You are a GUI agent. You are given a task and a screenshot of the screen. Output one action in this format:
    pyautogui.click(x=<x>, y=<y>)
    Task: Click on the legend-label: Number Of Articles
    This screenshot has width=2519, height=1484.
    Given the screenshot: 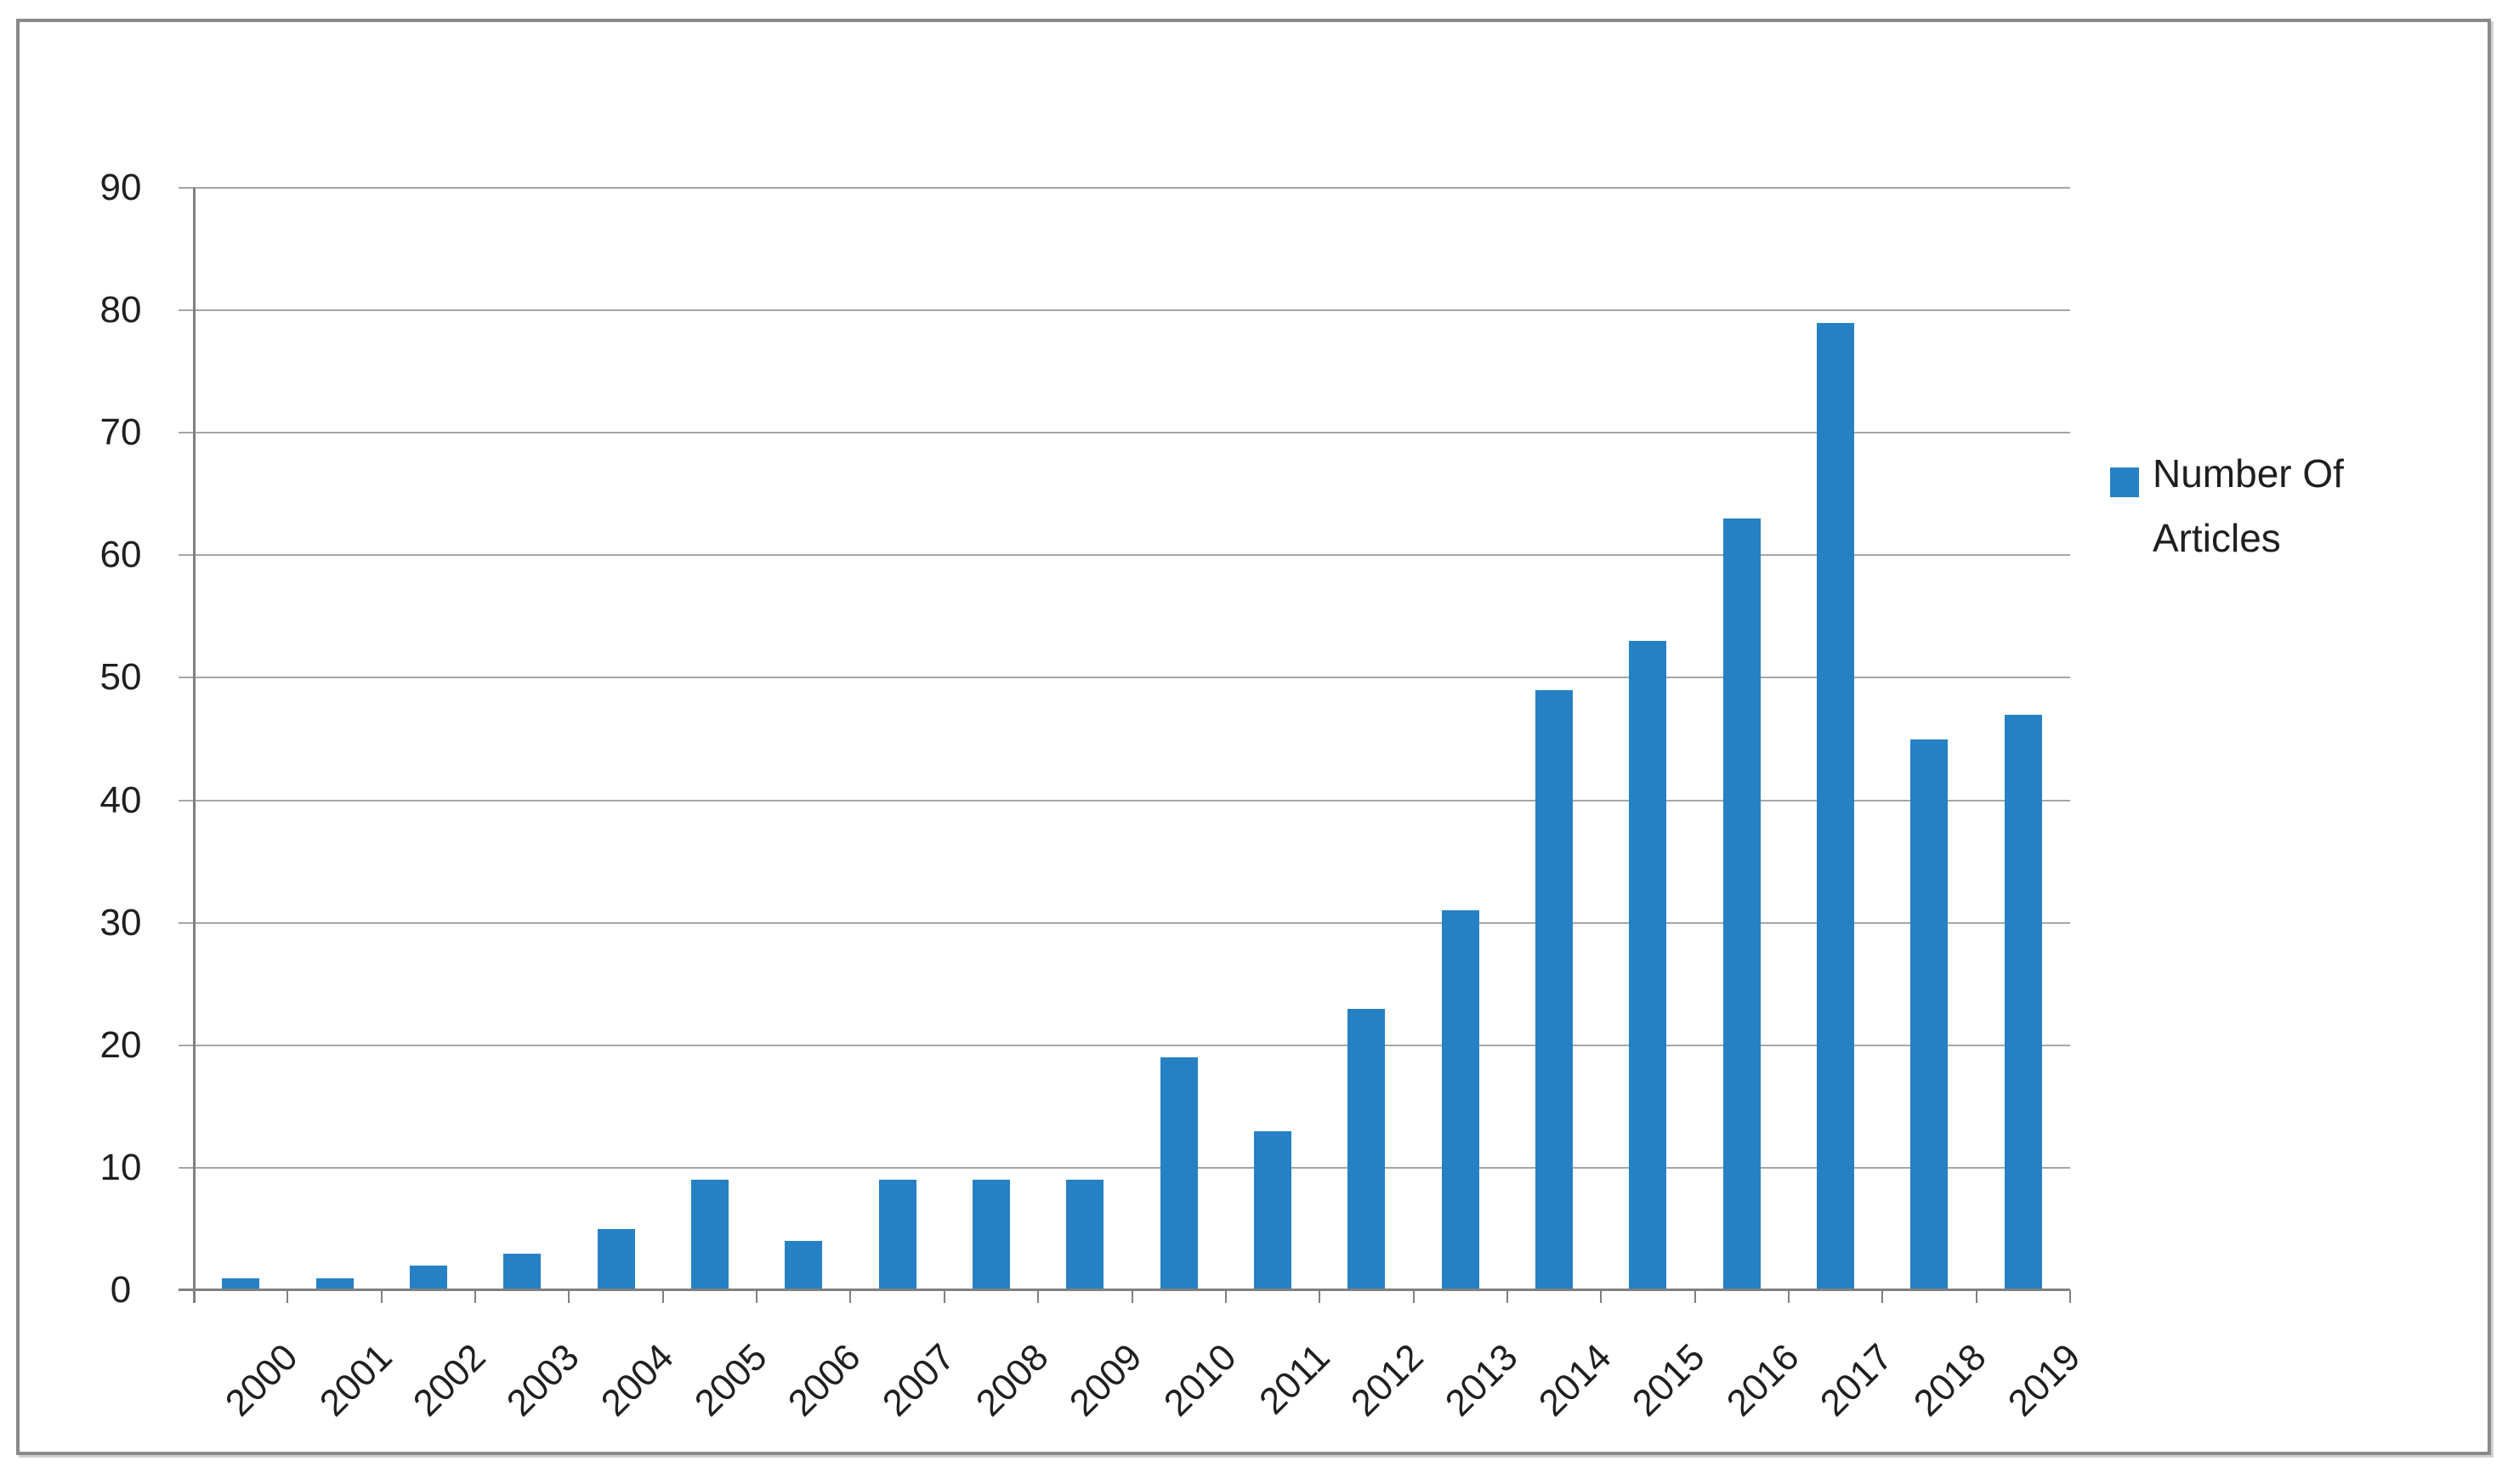 What is the action you would take?
    pyautogui.click(x=2249, y=505)
    